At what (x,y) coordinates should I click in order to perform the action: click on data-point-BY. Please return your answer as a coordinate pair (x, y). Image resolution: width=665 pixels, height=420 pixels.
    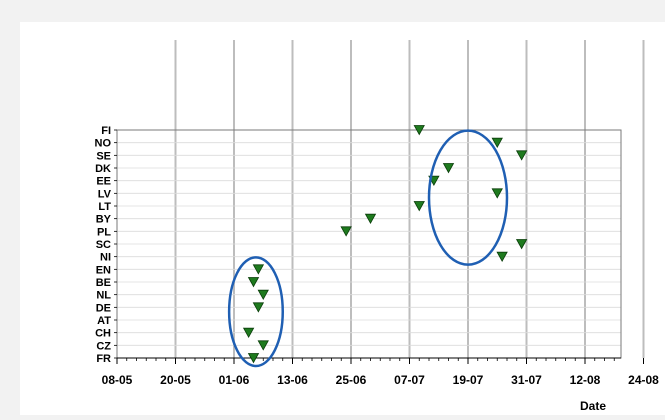
    Looking at the image, I should click on (370, 218).